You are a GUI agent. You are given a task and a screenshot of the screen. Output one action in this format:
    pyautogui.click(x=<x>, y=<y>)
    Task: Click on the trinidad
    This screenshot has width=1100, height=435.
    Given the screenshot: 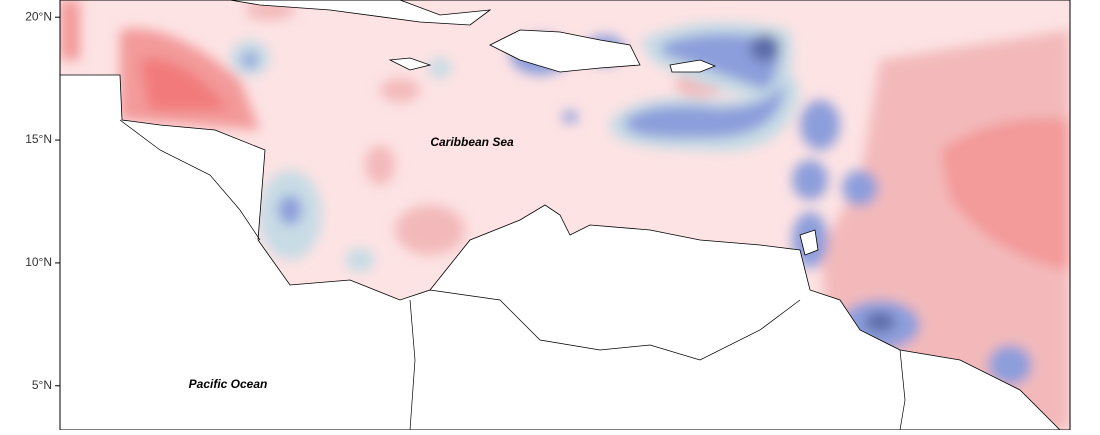 What is the action you would take?
    pyautogui.click(x=809, y=242)
    